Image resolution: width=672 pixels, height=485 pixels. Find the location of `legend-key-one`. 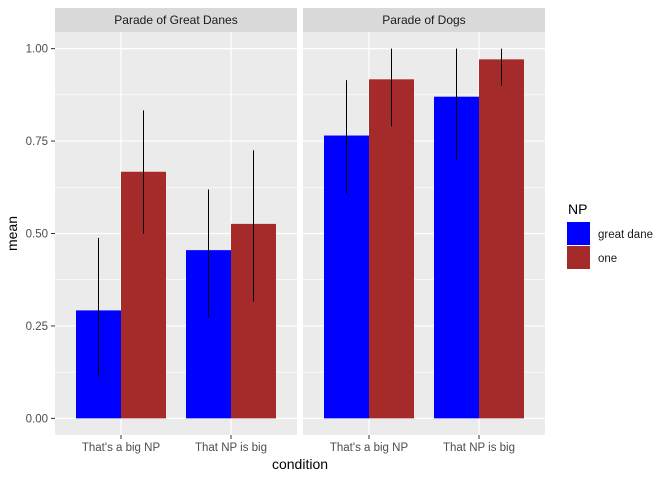

legend-key-one is located at coordinates (578, 257).